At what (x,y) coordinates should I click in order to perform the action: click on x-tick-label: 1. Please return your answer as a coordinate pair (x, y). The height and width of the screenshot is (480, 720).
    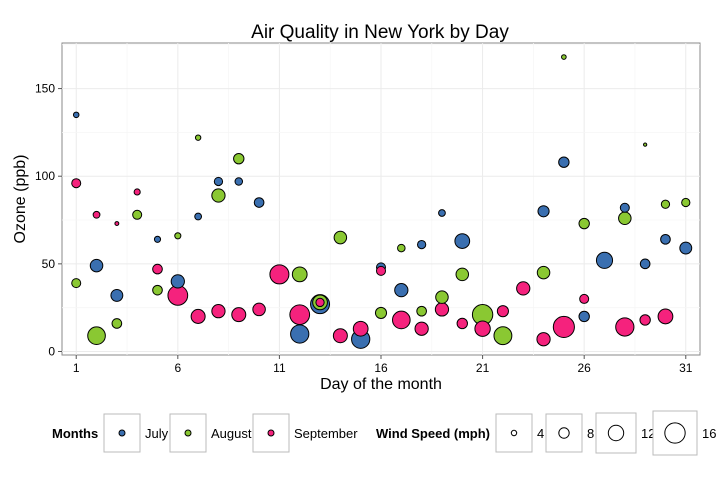
    Looking at the image, I should click on (76, 368).